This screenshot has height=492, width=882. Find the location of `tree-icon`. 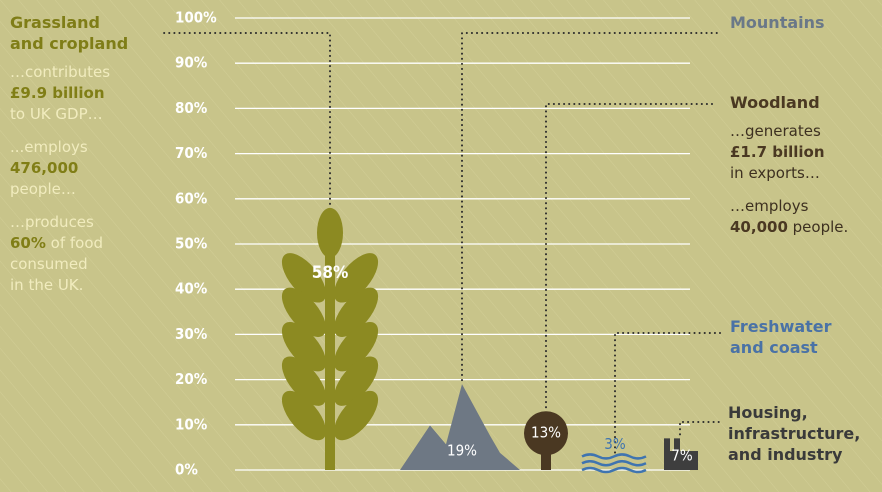

tree-icon is located at coordinates (546, 440).